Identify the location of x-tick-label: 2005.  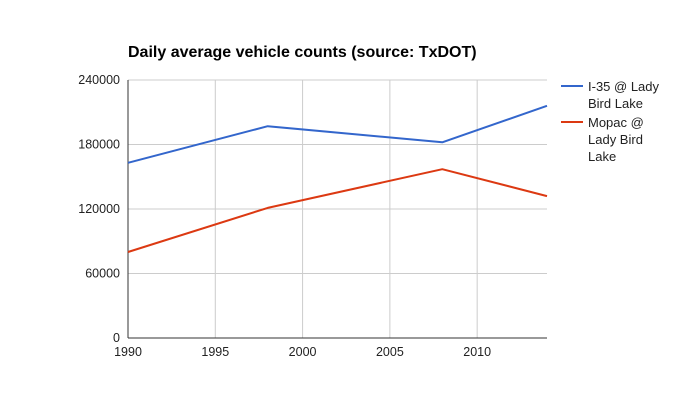
(390, 352).